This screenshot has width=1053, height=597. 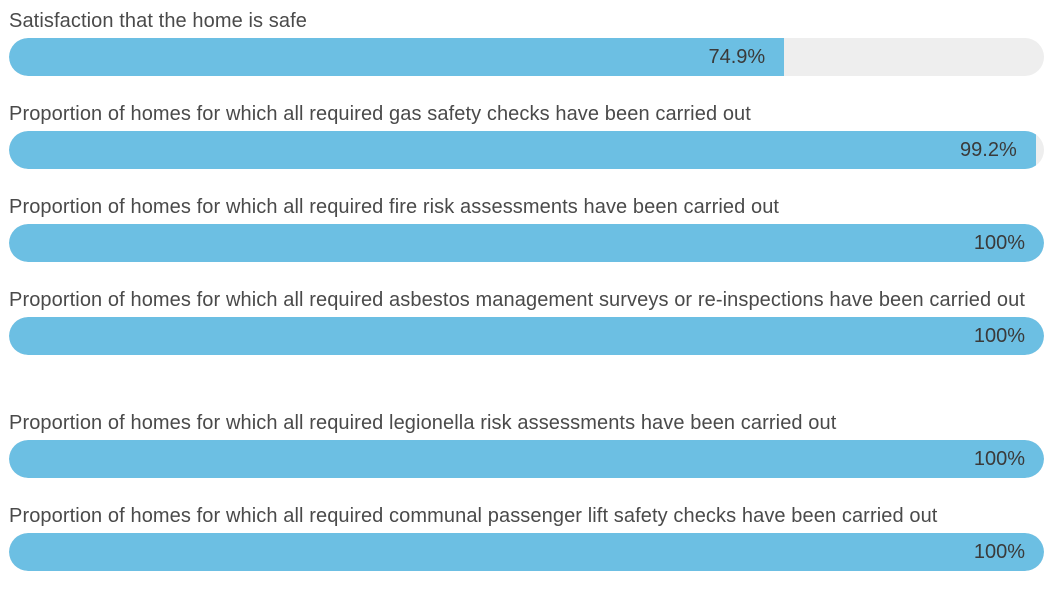 I want to click on metric-row: Satisfaction that the home is safe 74.9%, so click(x=526, y=41).